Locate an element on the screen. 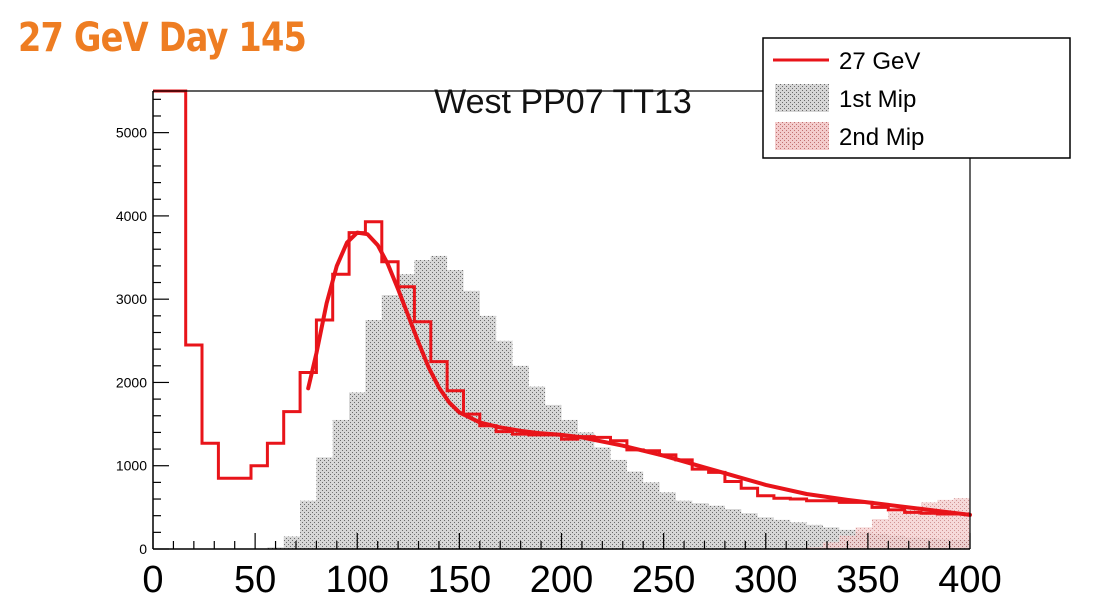 Image resolution: width=1113 pixels, height=611 pixels. legend-label: 1st Mip is located at coordinates (877, 99).